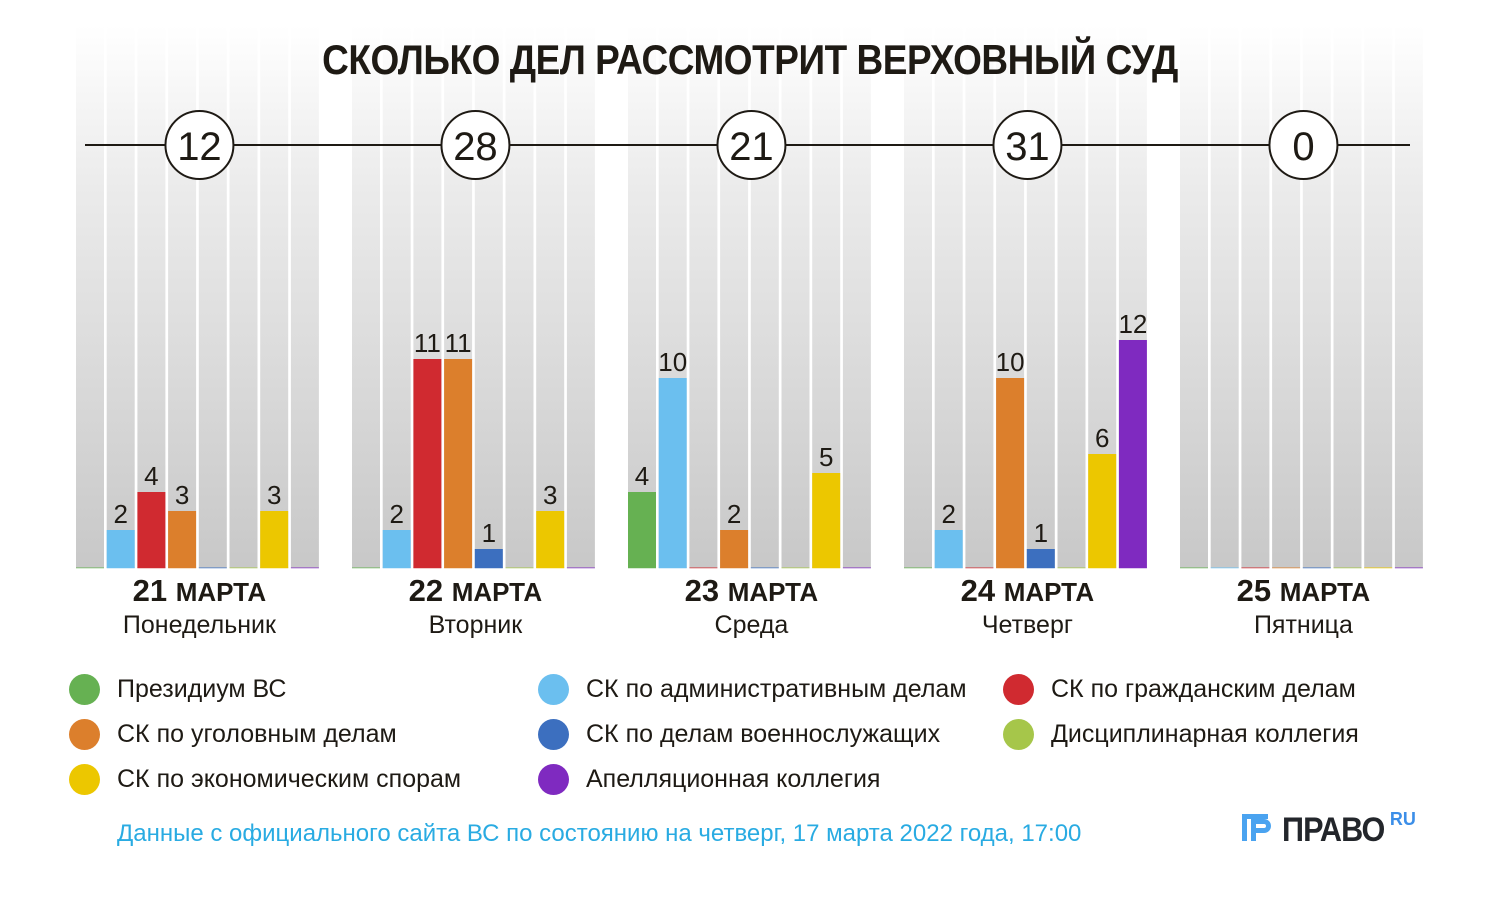  I want to click on weekday-label: Вторник, so click(475, 625).